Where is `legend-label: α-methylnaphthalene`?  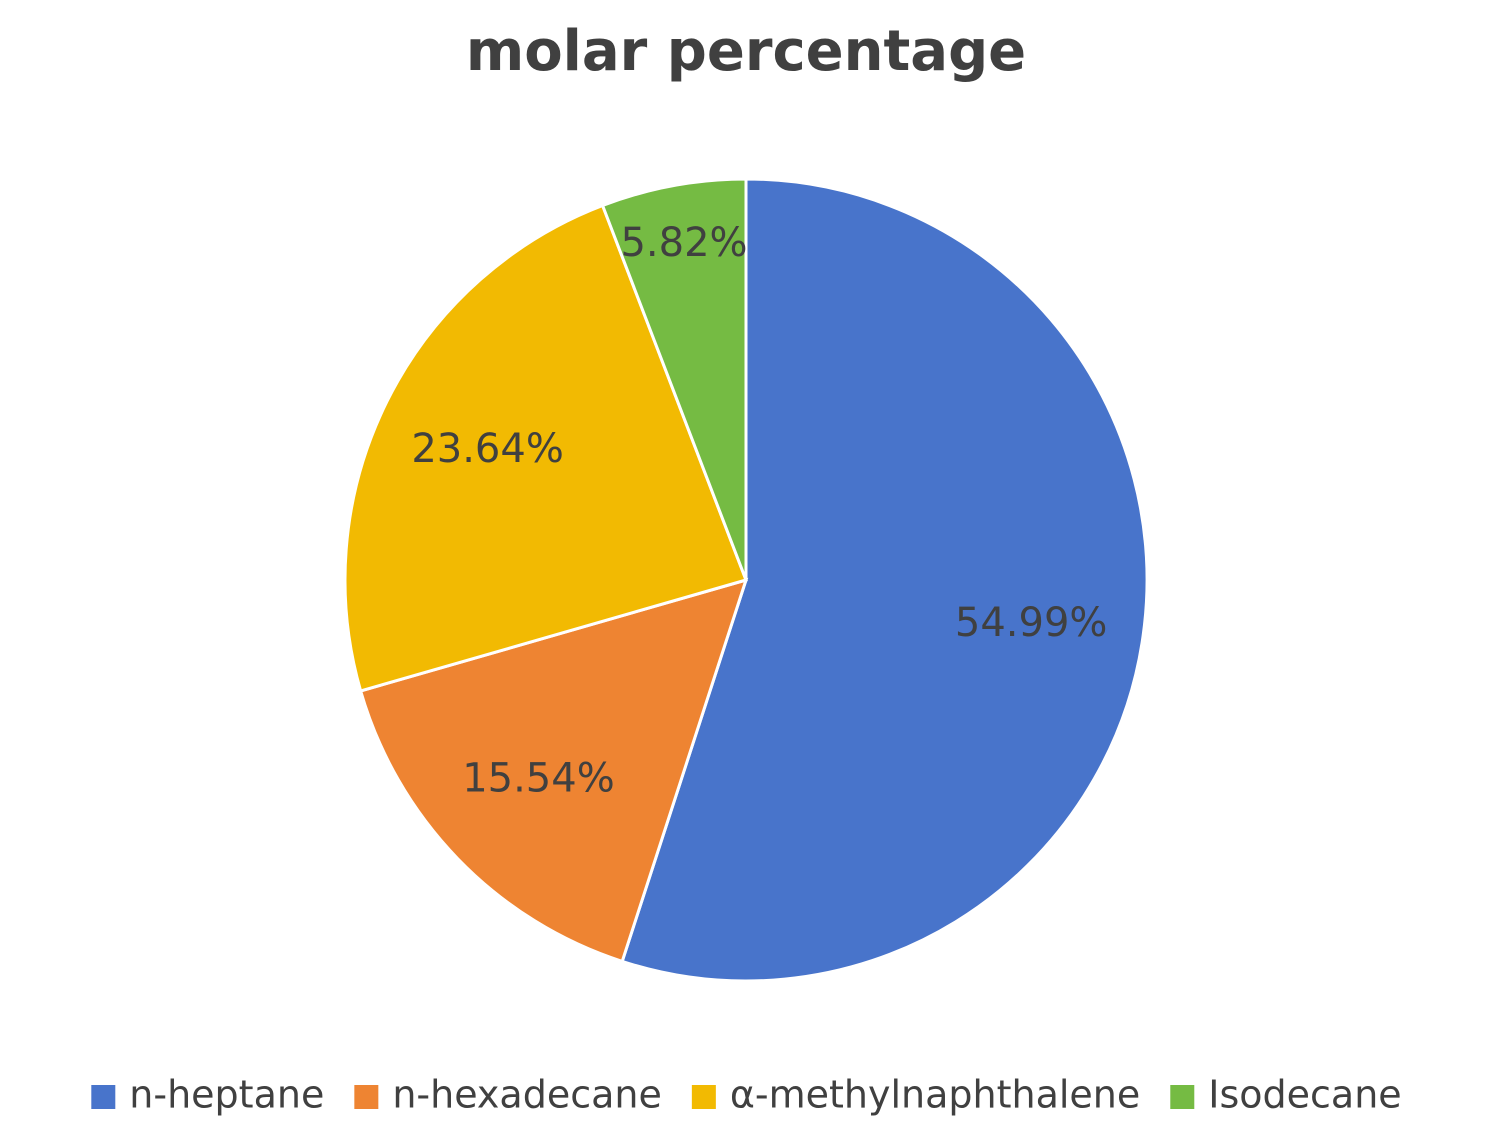 legend-label: α-methylnaphthalene is located at coordinates (935, 1095).